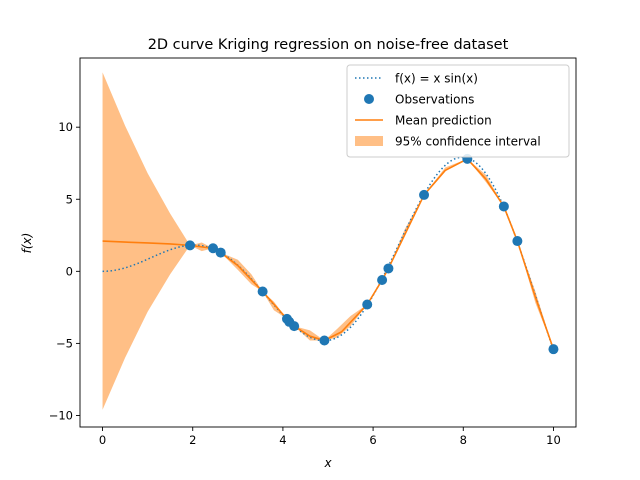 Image resolution: width=640 pixels, height=480 pixels. I want to click on legend-patch-swatch, so click(369, 141).